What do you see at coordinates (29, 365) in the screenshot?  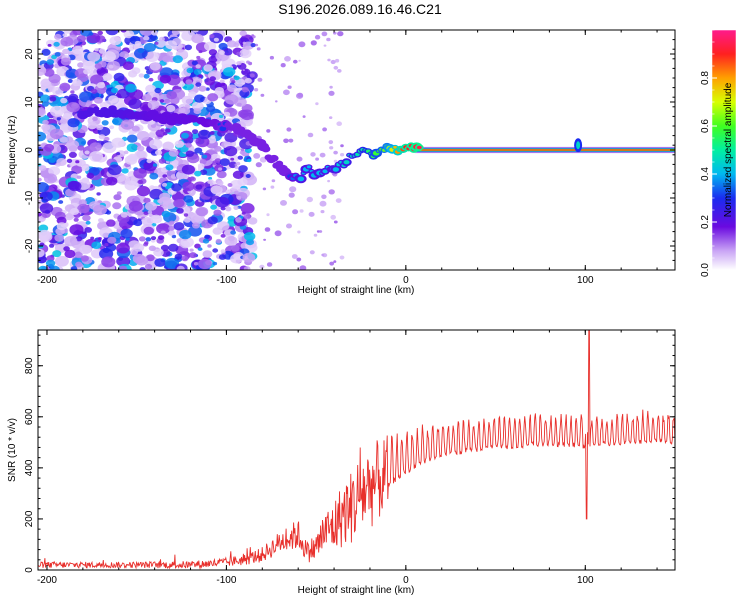 I see `y-tick-label: 800` at bounding box center [29, 365].